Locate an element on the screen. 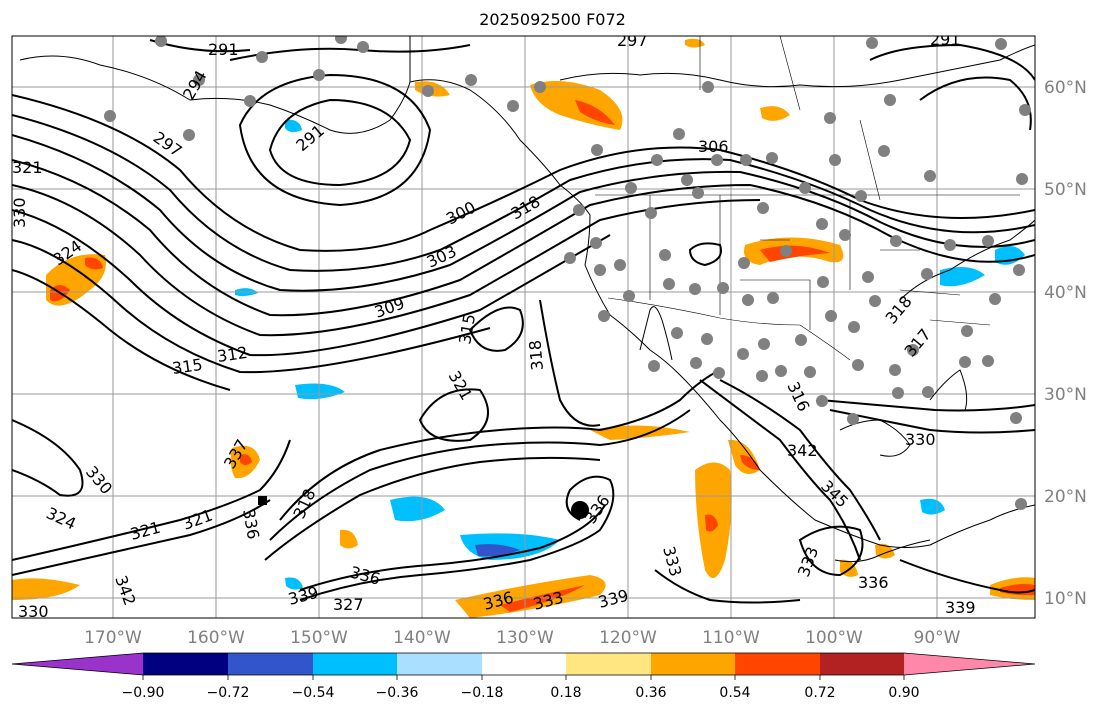 This screenshot has height=712, width=1105. contour-label: 315 is located at coordinates (187, 366).